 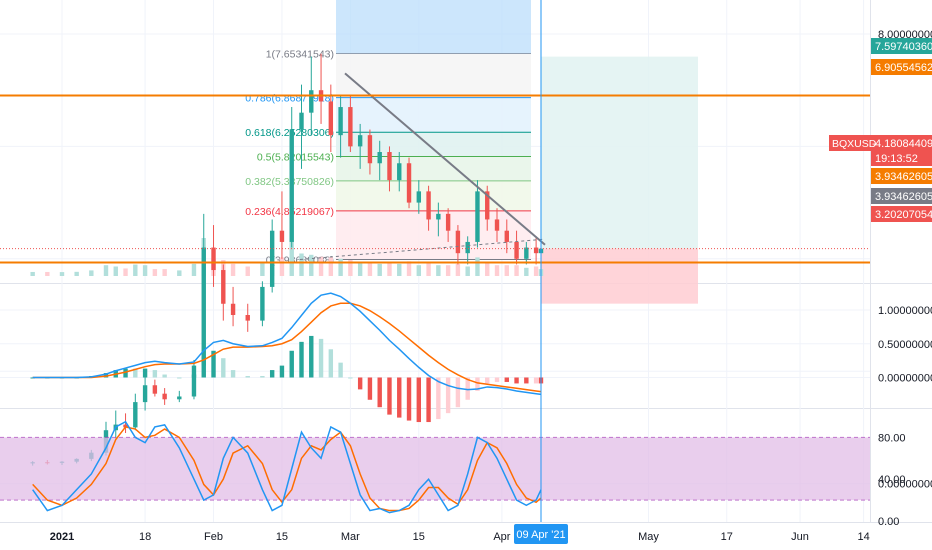 I want to click on price-tag-label: 4.18084409, so click(x=903, y=144).